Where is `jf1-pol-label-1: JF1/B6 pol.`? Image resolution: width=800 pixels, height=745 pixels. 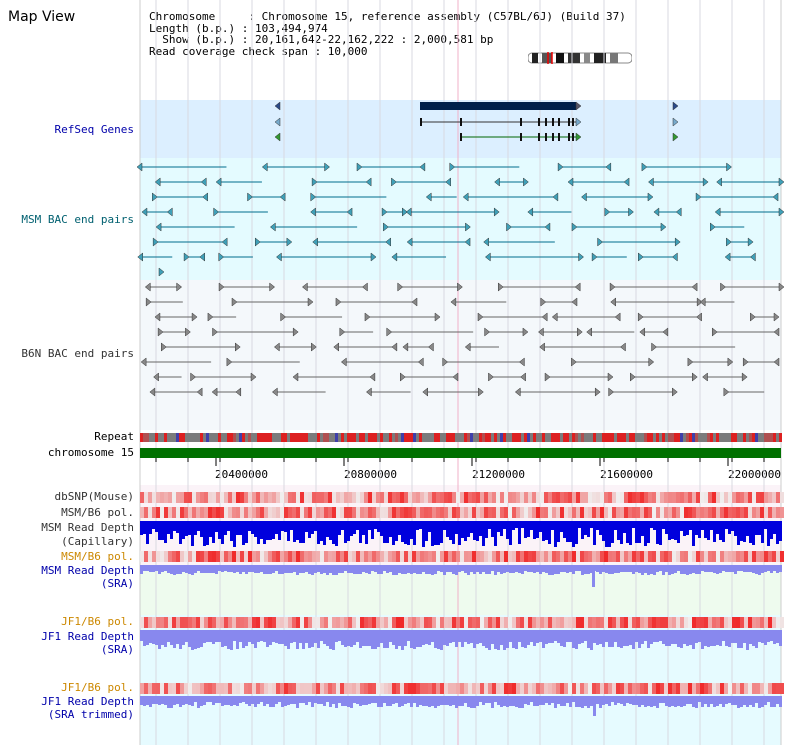 jf1-pol-label-1: JF1/B6 pol. is located at coordinates (97, 621).